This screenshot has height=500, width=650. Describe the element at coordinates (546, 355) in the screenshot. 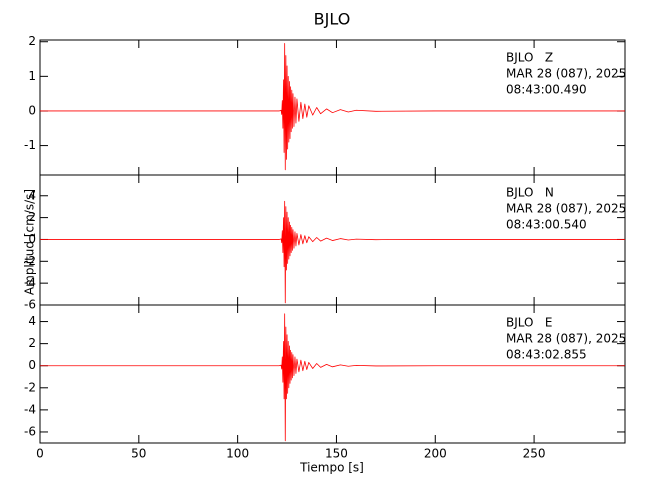

I see `annotation: 08:43:02.855` at that location.